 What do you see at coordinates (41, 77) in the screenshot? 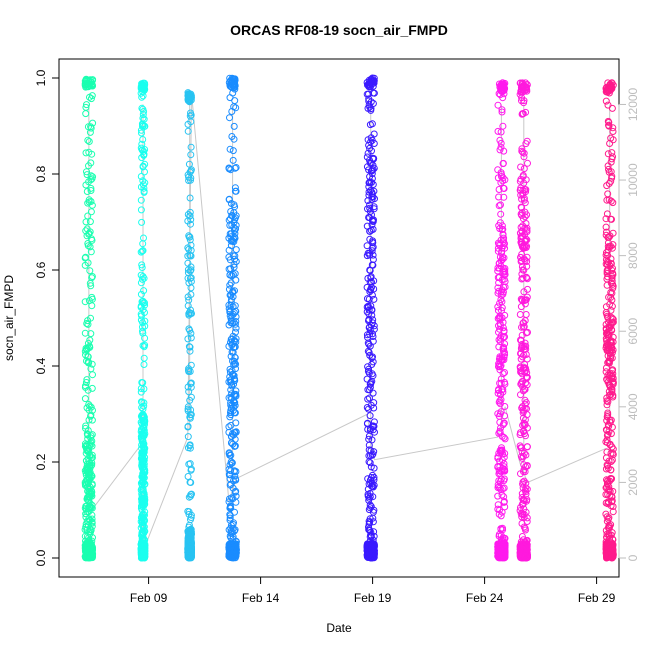
I see `y-tick-label: 1.0` at bounding box center [41, 77].